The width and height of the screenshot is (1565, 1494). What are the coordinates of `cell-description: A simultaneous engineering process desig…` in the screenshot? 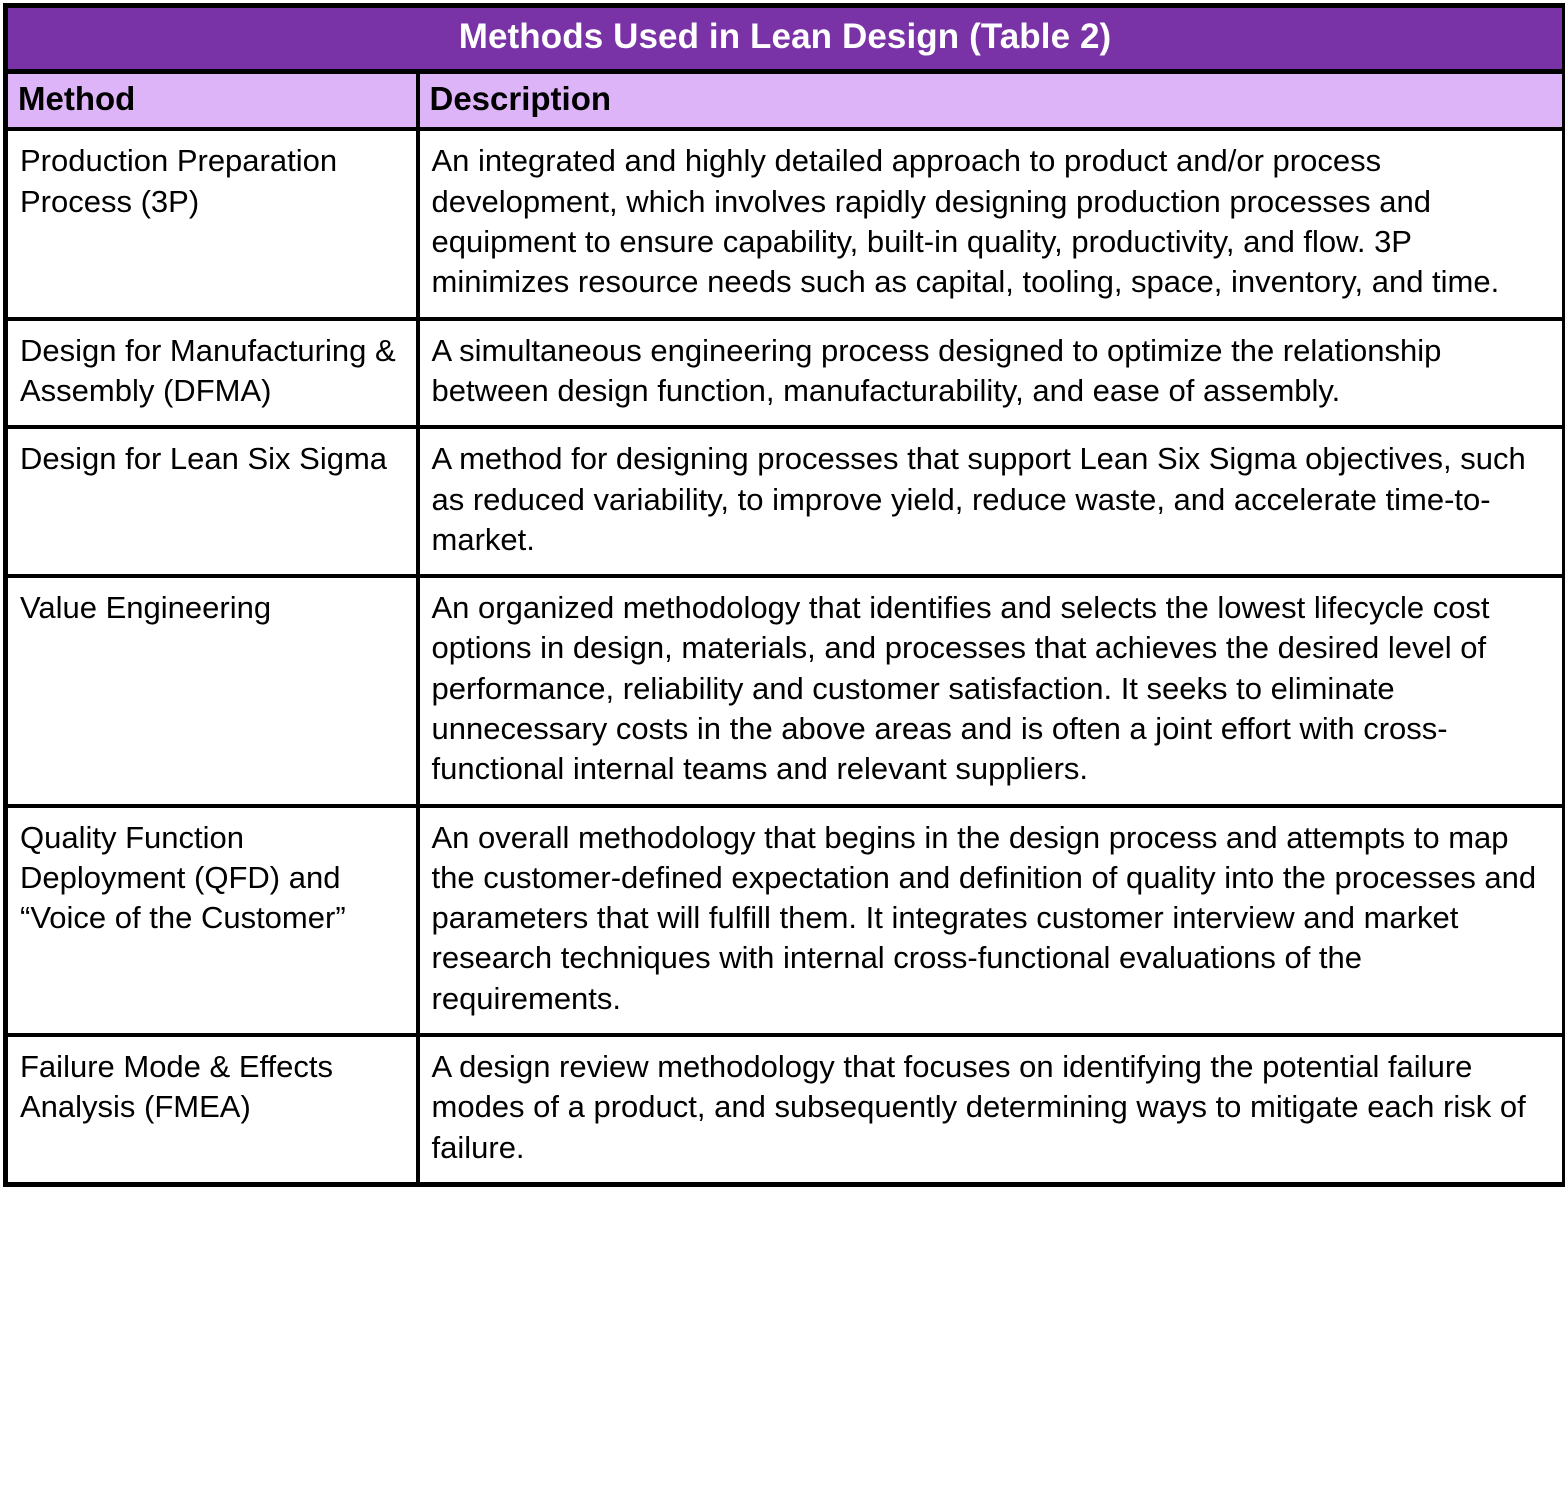 It's located at (991, 374).